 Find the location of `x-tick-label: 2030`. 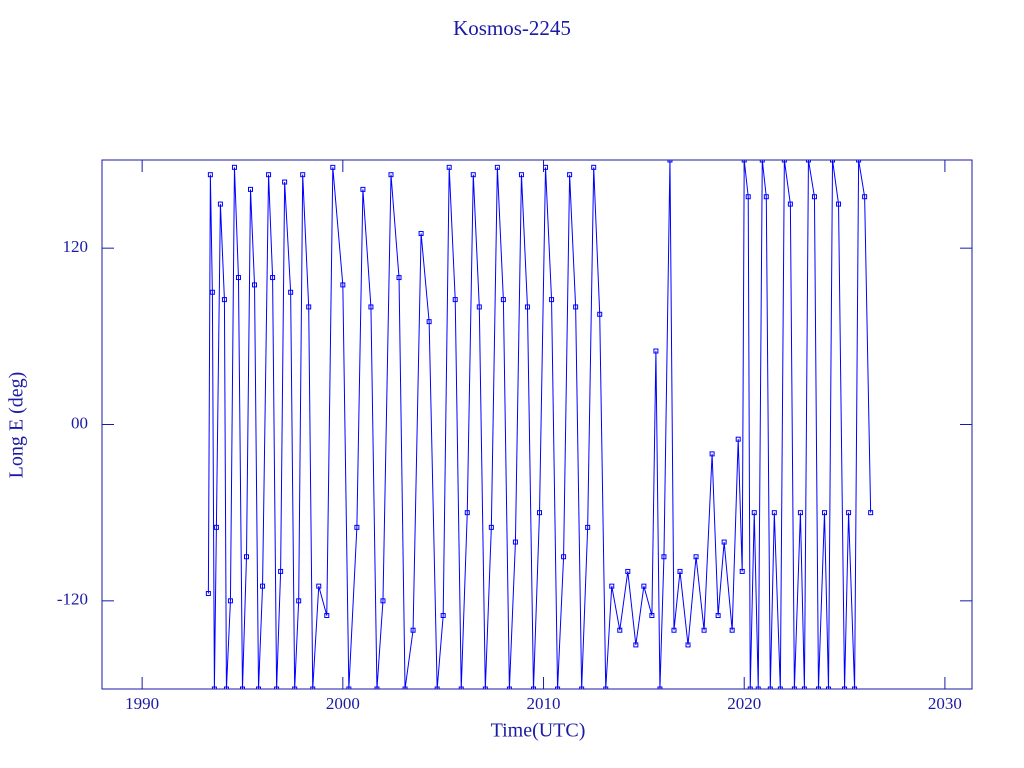

x-tick-label: 2030 is located at coordinates (945, 703).